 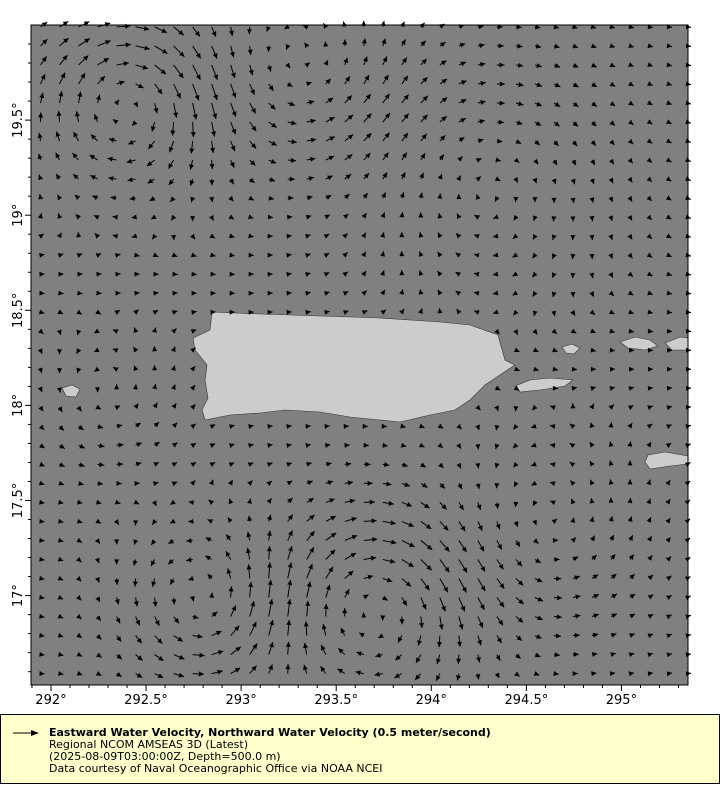 What do you see at coordinates (544, 385) in the screenshot?
I see `vieques-island-land` at bounding box center [544, 385].